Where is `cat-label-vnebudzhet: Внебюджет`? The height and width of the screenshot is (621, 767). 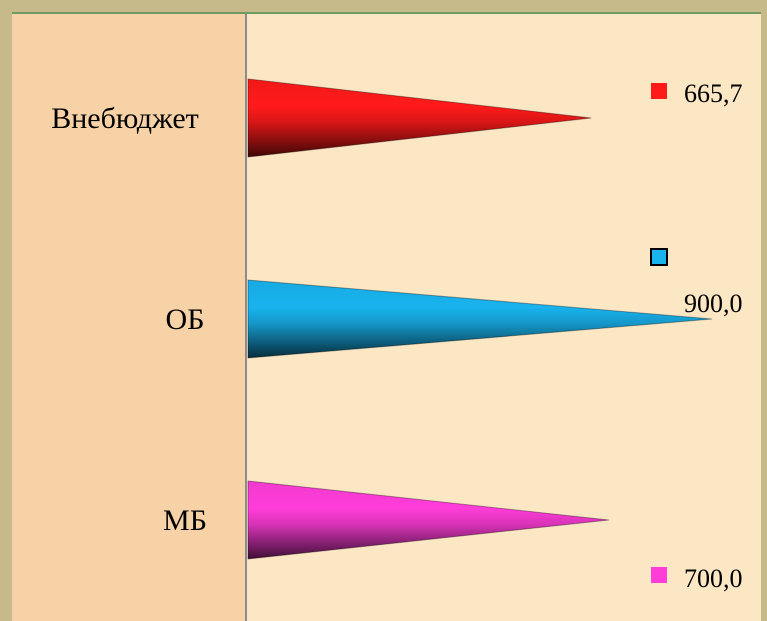 cat-label-vnebudzhet: Внебюджет is located at coordinates (125, 118).